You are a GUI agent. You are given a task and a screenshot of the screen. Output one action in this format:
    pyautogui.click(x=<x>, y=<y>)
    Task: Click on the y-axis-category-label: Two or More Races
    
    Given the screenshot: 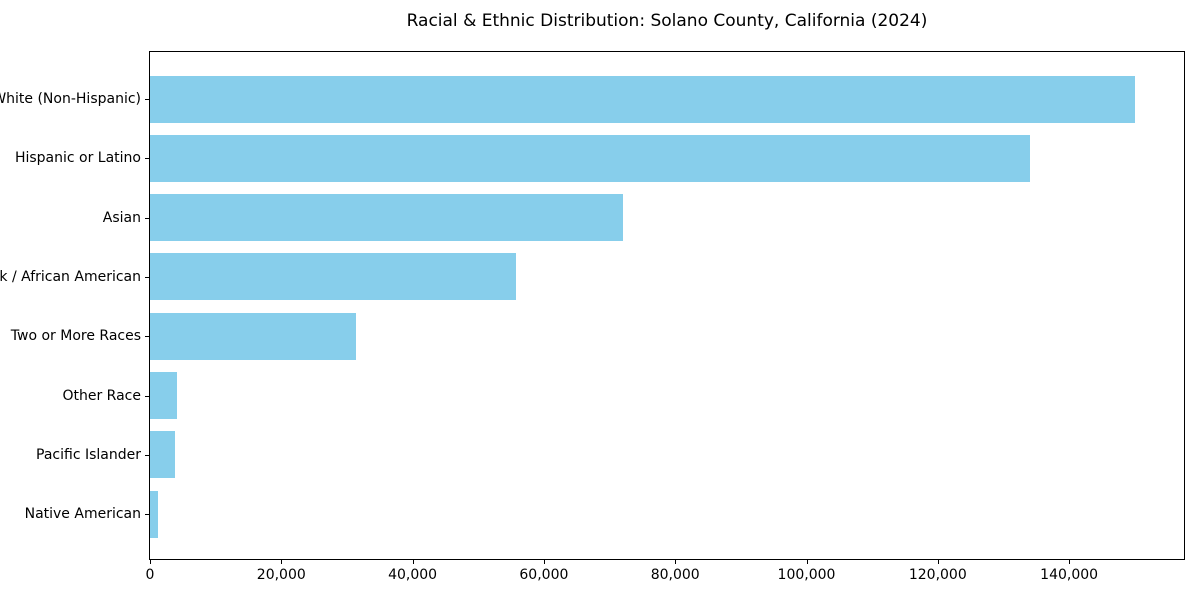 What is the action you would take?
    pyautogui.click(x=75, y=336)
    